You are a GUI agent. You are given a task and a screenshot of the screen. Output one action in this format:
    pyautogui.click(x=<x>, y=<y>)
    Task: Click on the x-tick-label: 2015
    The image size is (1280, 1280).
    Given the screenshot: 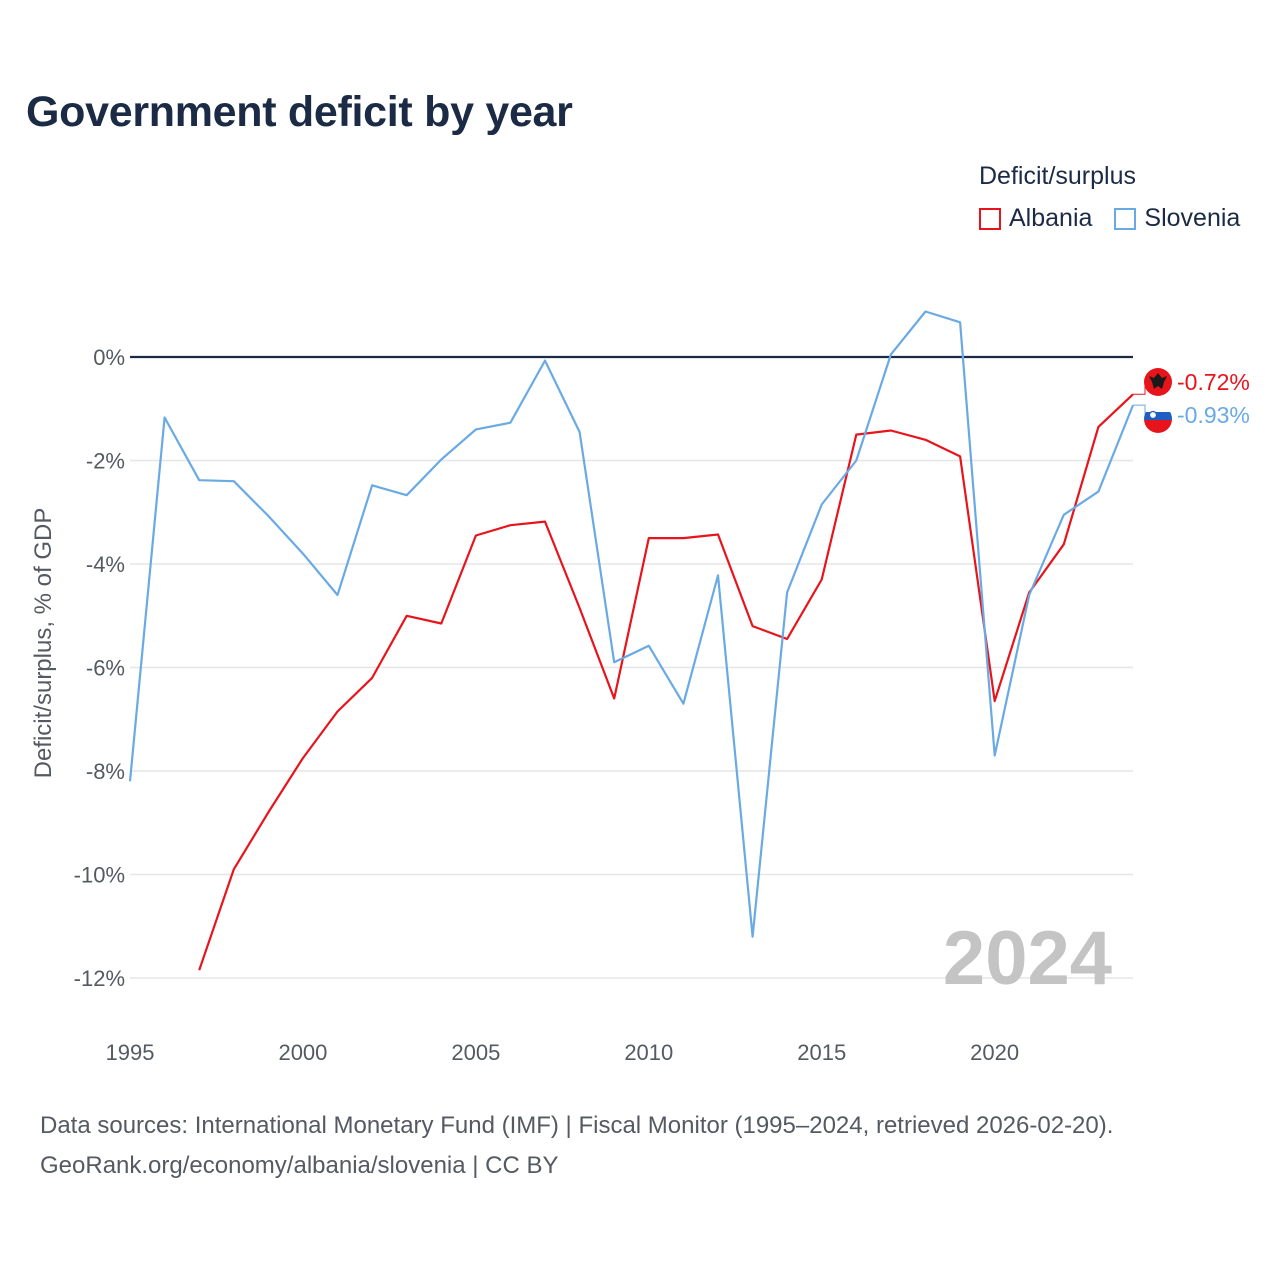 What is the action you would take?
    pyautogui.click(x=821, y=1052)
    